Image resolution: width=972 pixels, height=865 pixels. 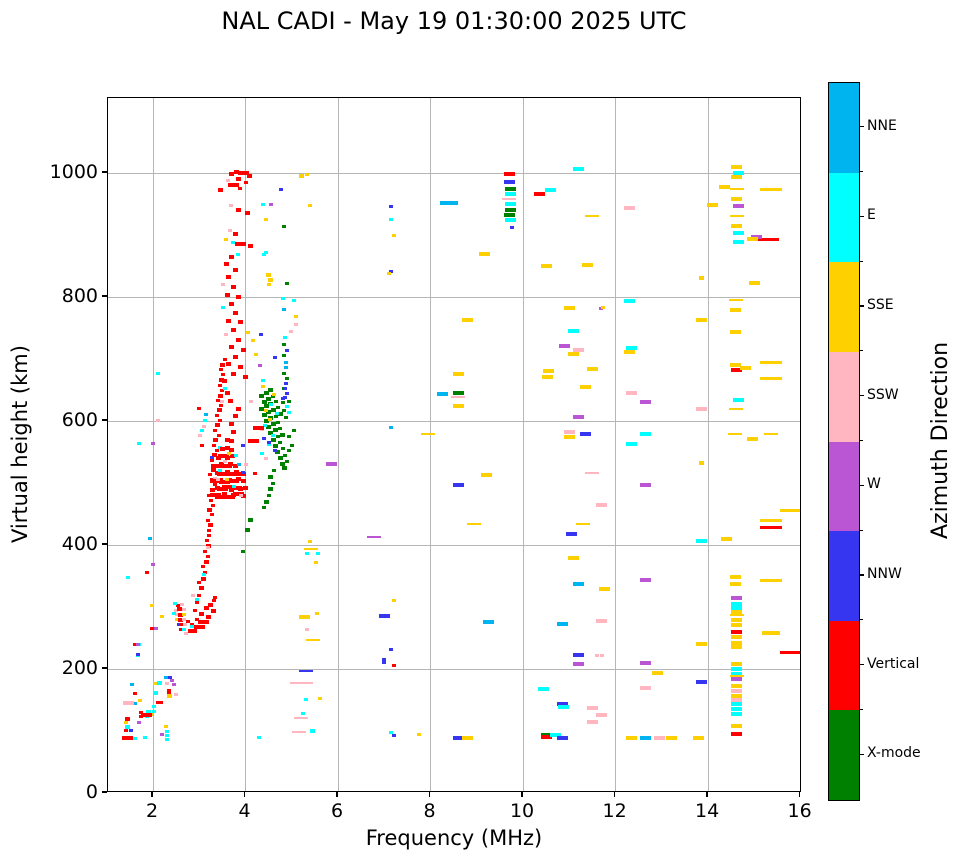 I want to click on y-tick, so click(x=104, y=172).